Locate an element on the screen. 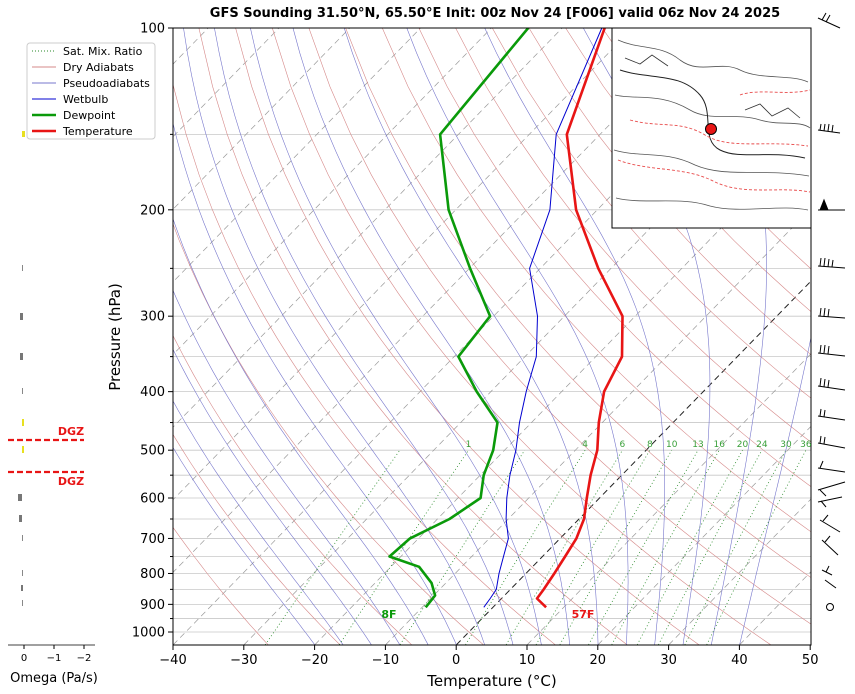 The image size is (855, 694). y-tick-label: 900 is located at coordinates (152, 605).